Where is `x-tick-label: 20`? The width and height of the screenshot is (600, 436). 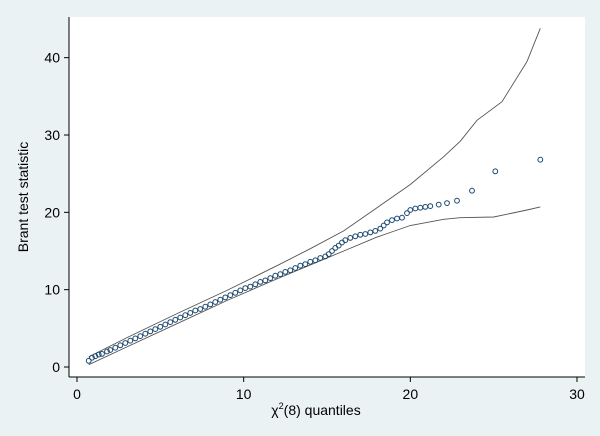
x-tick-label: 20 is located at coordinates (411, 394).